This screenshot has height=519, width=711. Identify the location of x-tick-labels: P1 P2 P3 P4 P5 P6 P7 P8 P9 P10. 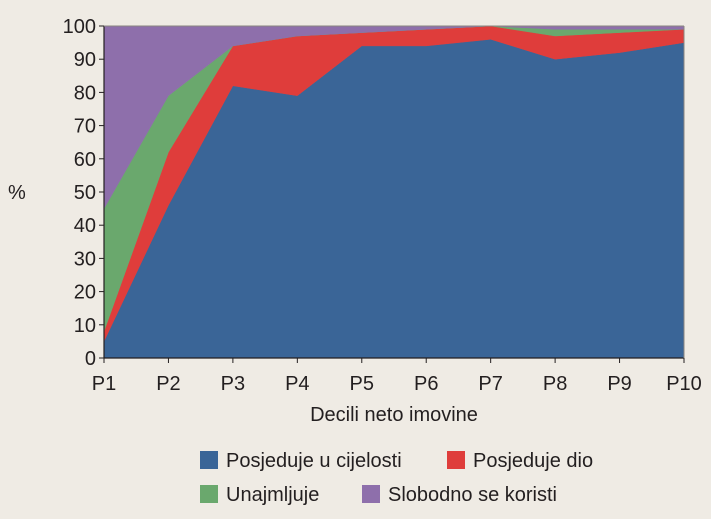
(397, 376).